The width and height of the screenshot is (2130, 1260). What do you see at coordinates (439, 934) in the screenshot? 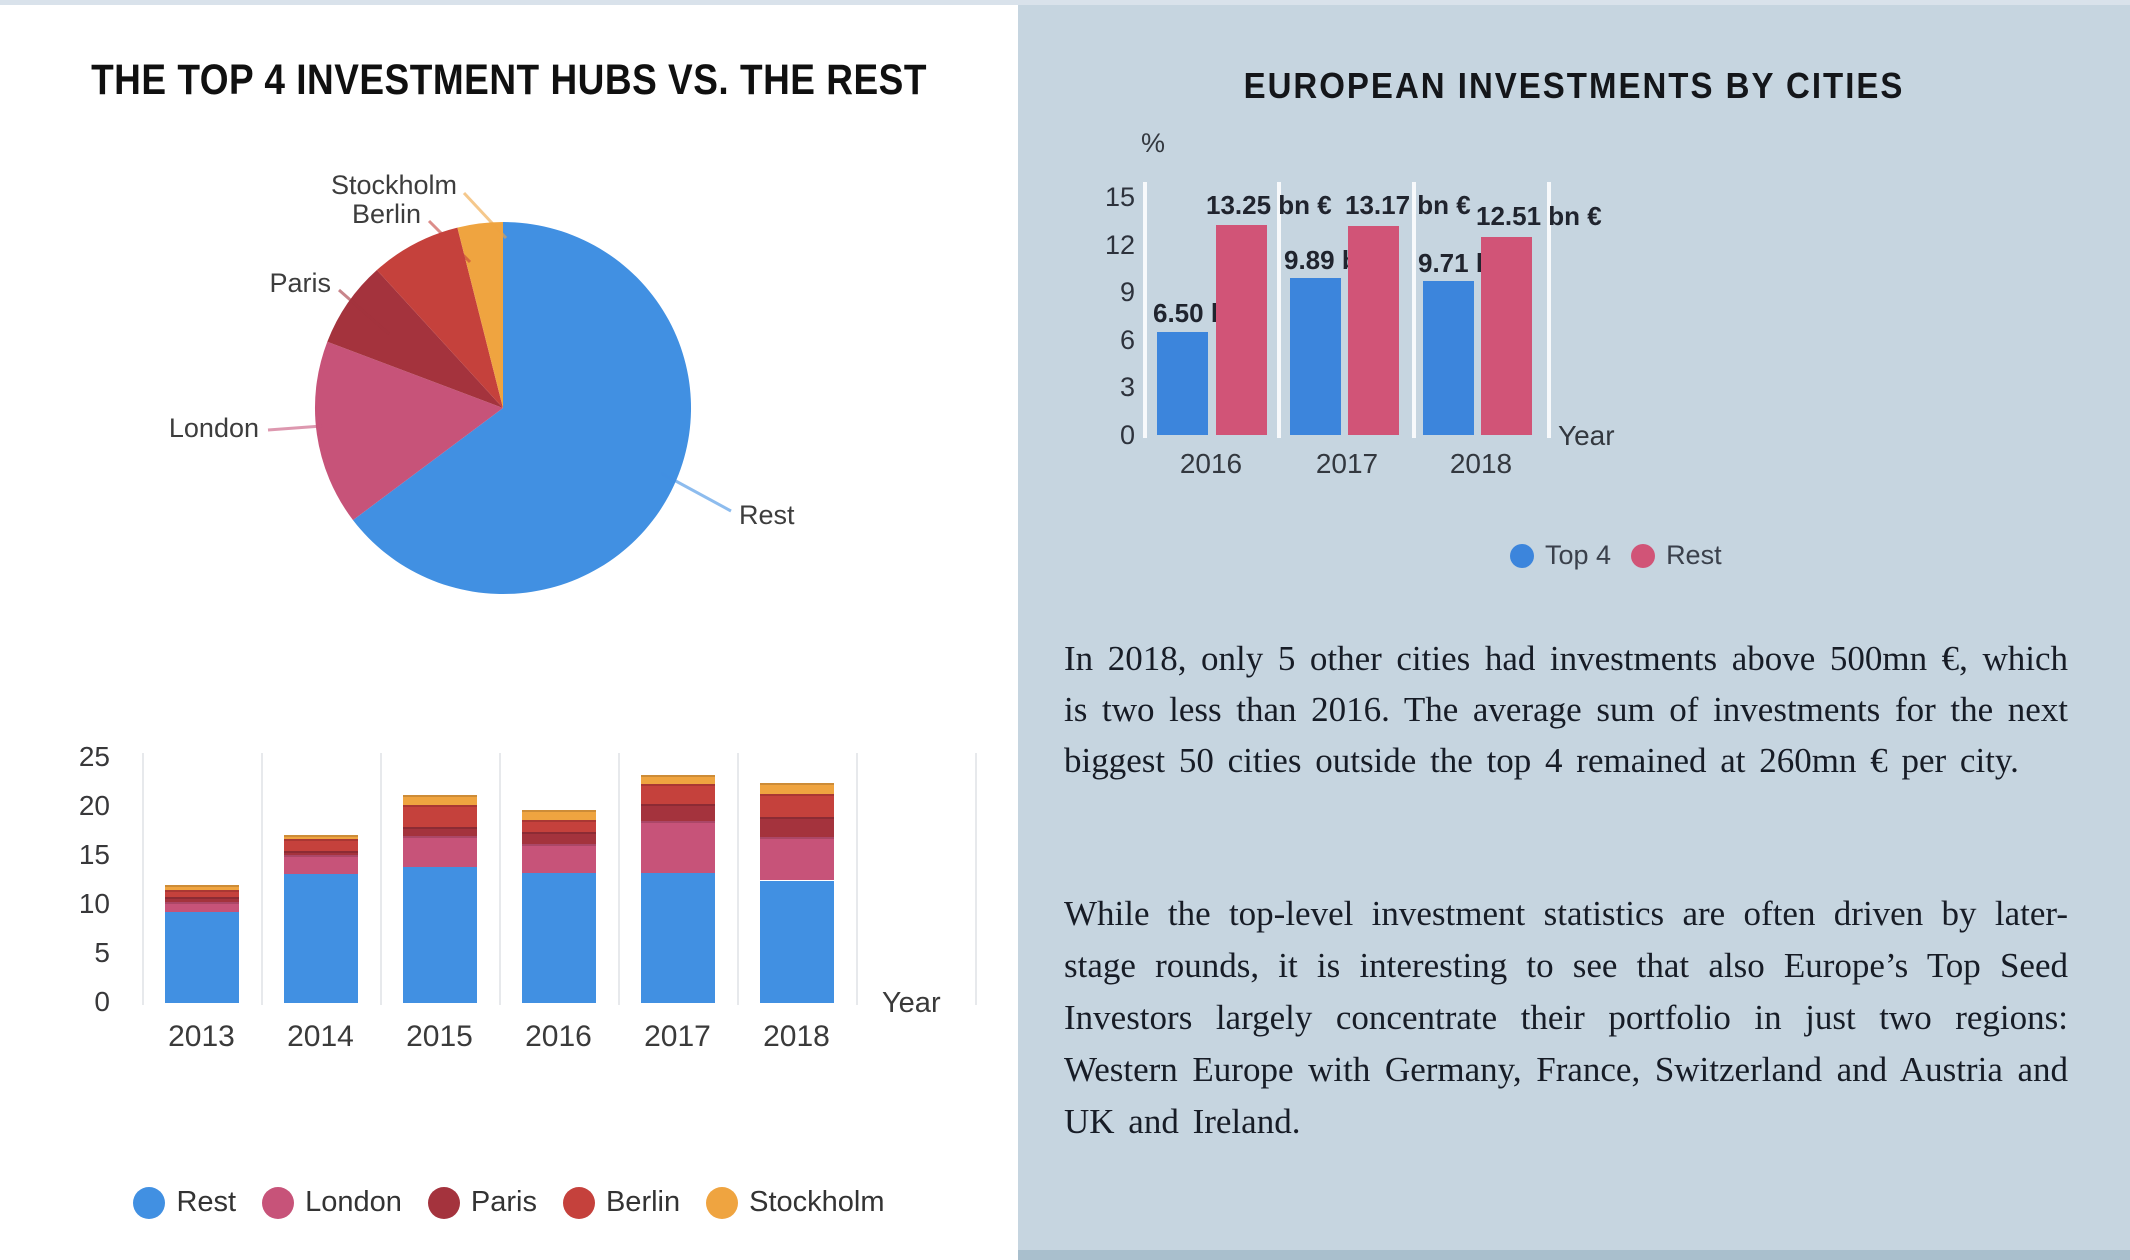
I see `bar-segment-rest-2015` at bounding box center [439, 934].